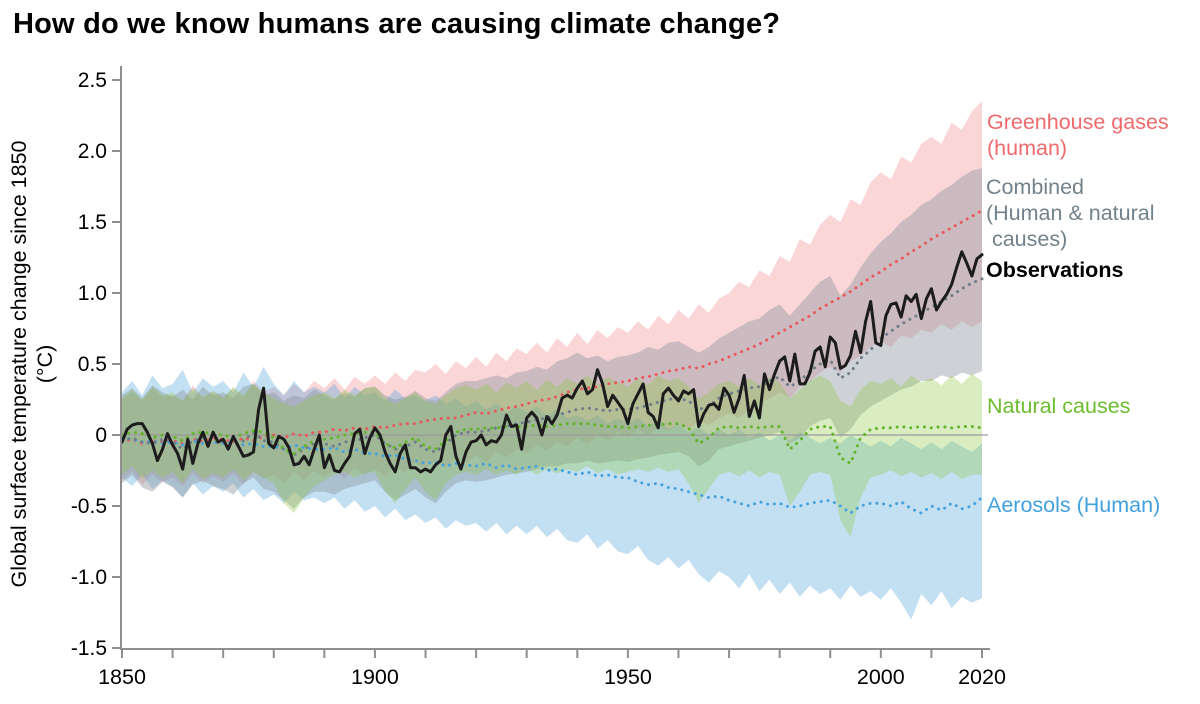  Describe the element at coordinates (1074, 505) in the screenshot. I see `legend-label-aerosols: Aerosols (Human)` at that location.